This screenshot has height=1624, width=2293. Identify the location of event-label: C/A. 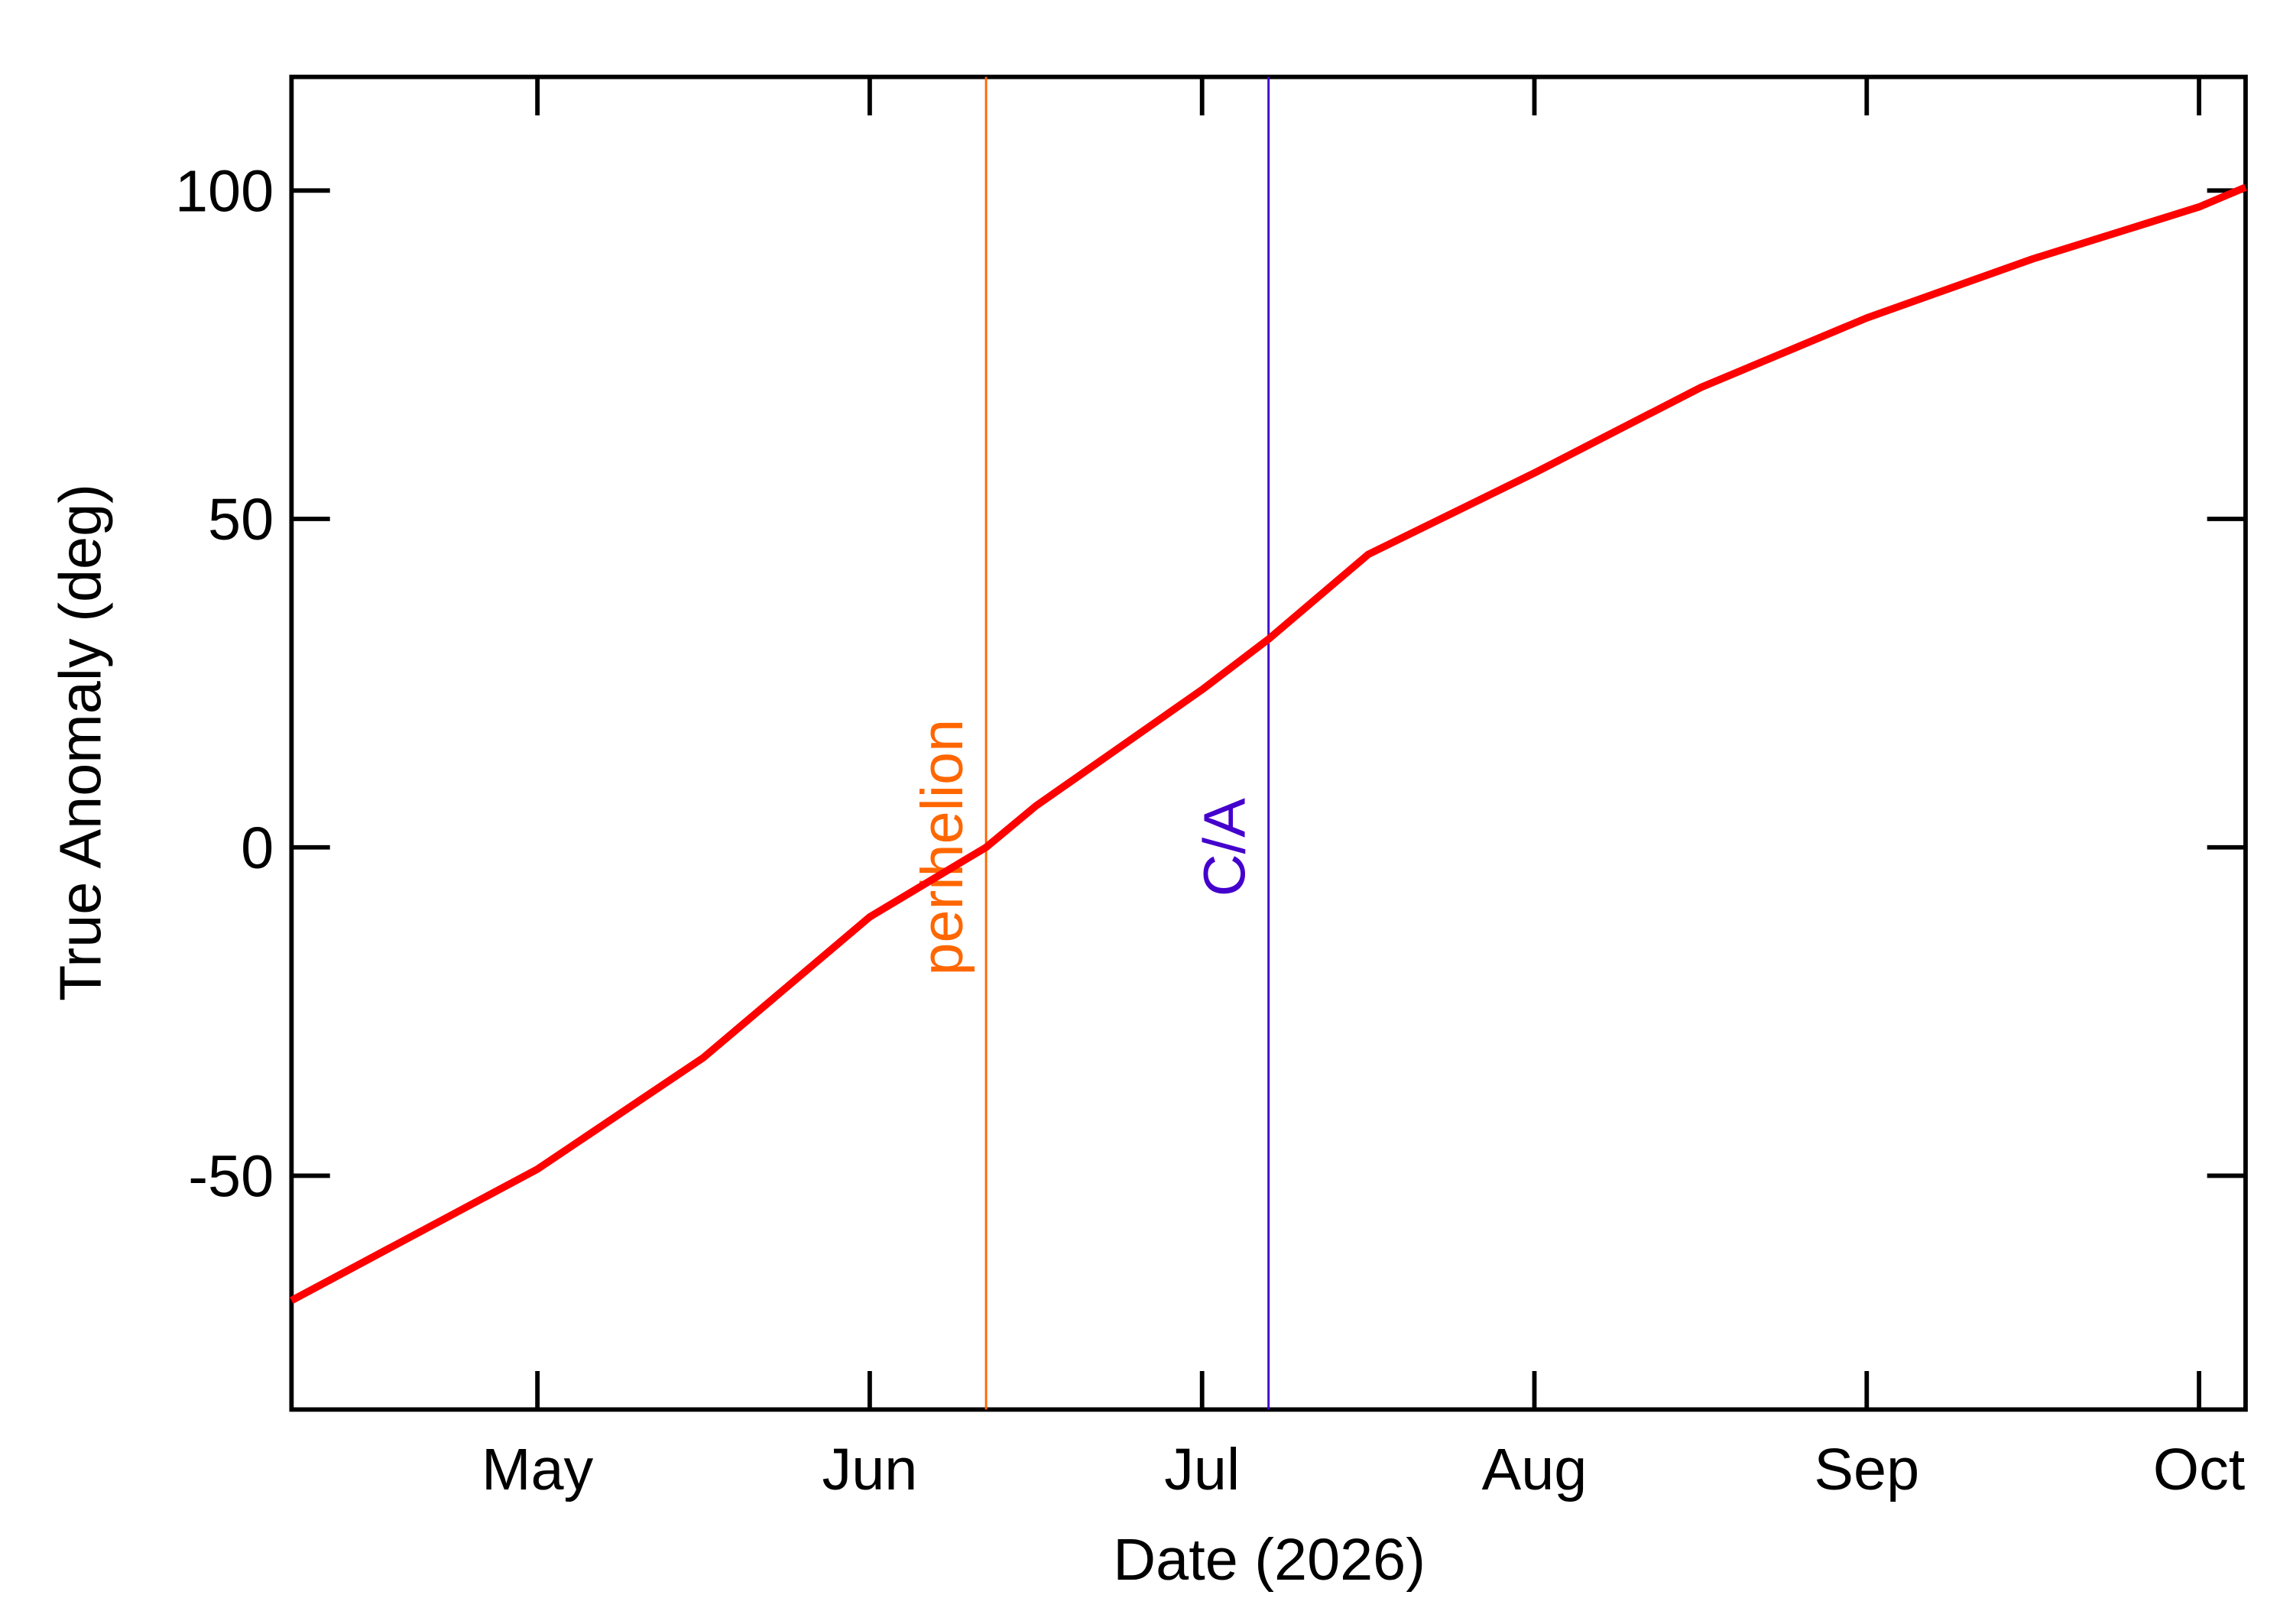
(1225, 847).